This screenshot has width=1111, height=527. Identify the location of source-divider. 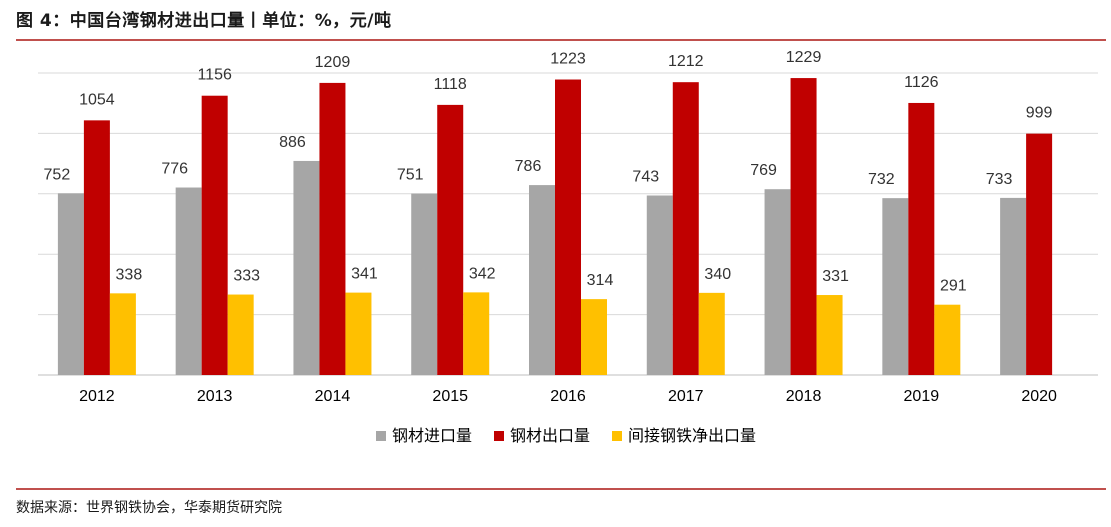
(561, 489).